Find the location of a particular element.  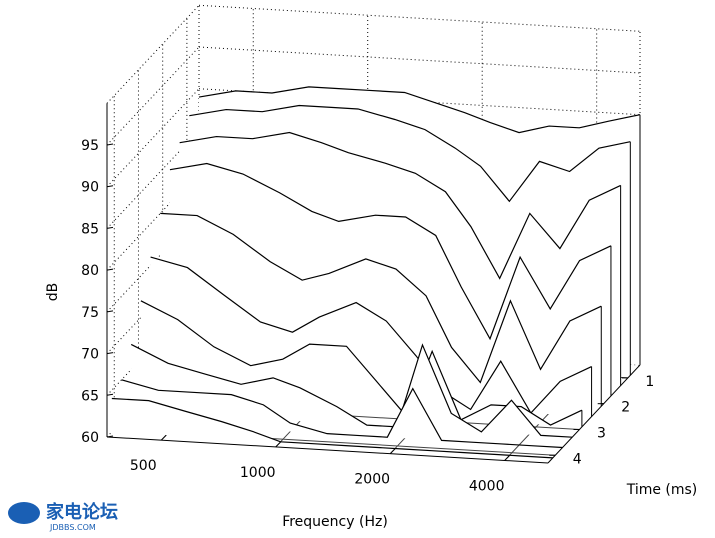

x-tick-label: 2000 is located at coordinates (372, 480).